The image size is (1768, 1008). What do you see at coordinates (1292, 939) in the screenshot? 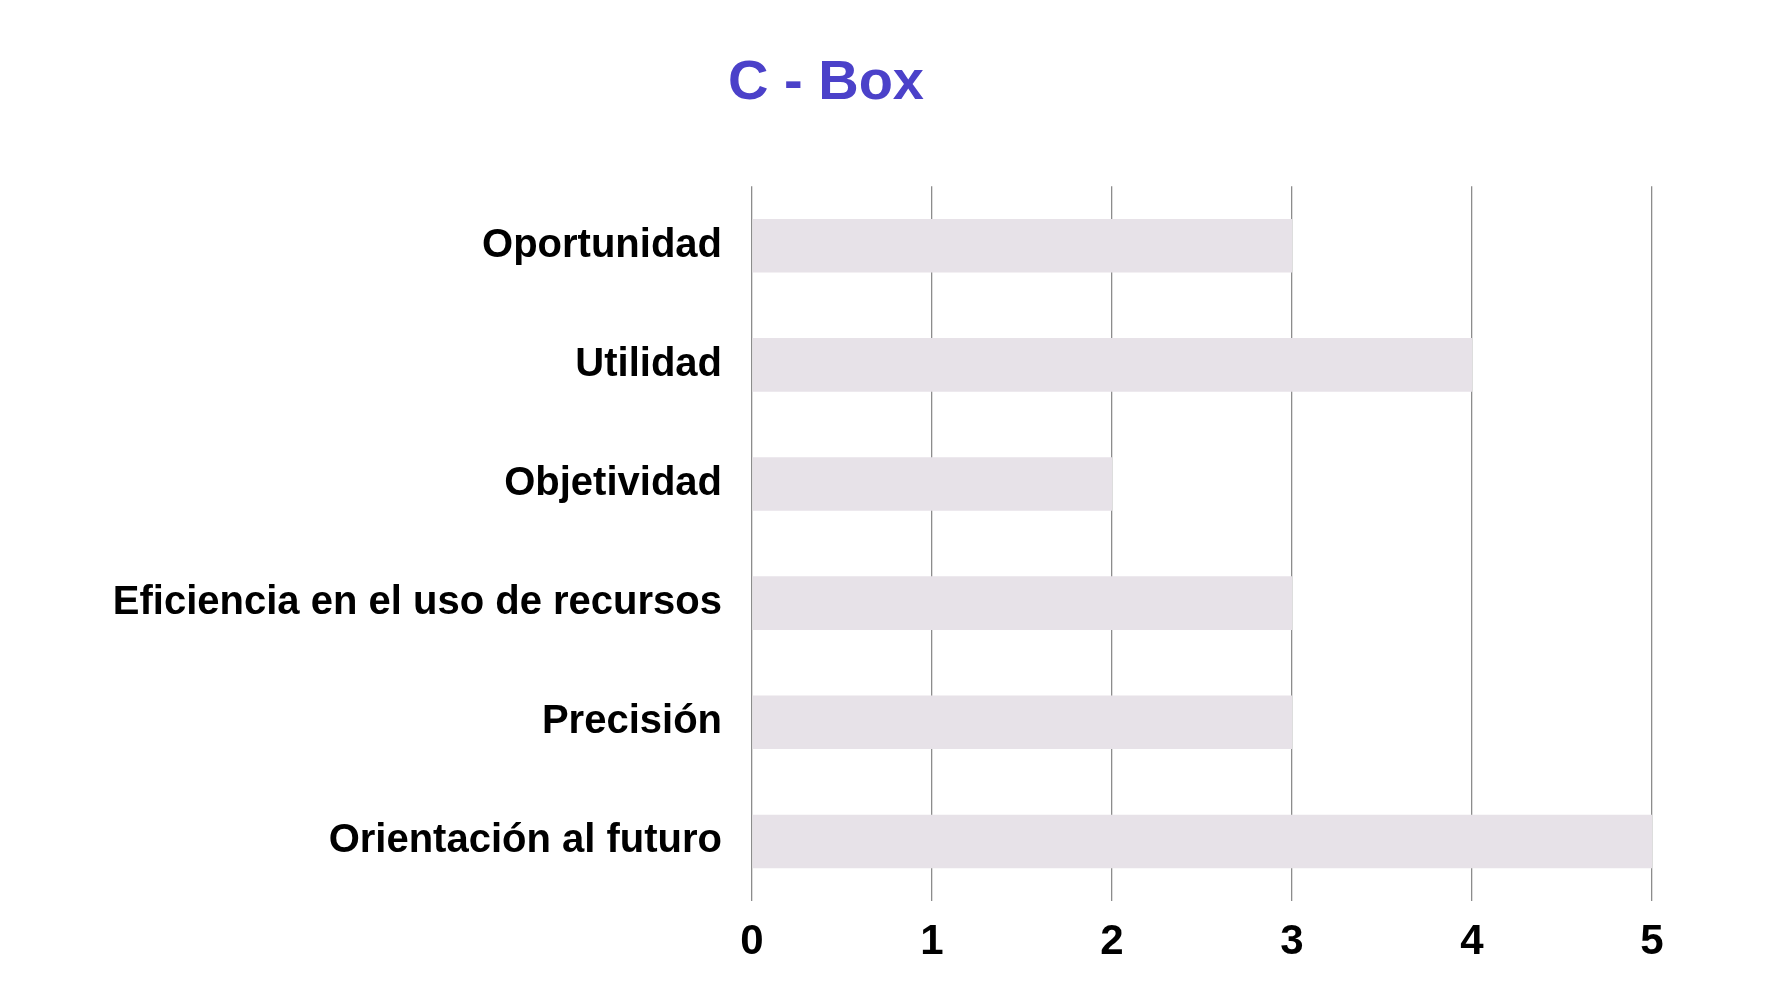
I see `x-tick-label: 3` at bounding box center [1292, 939].